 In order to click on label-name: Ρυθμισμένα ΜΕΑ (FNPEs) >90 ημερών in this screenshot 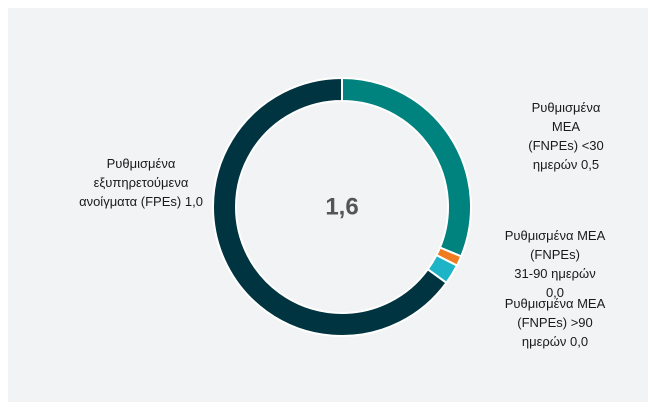, I will do `click(555, 322)`.